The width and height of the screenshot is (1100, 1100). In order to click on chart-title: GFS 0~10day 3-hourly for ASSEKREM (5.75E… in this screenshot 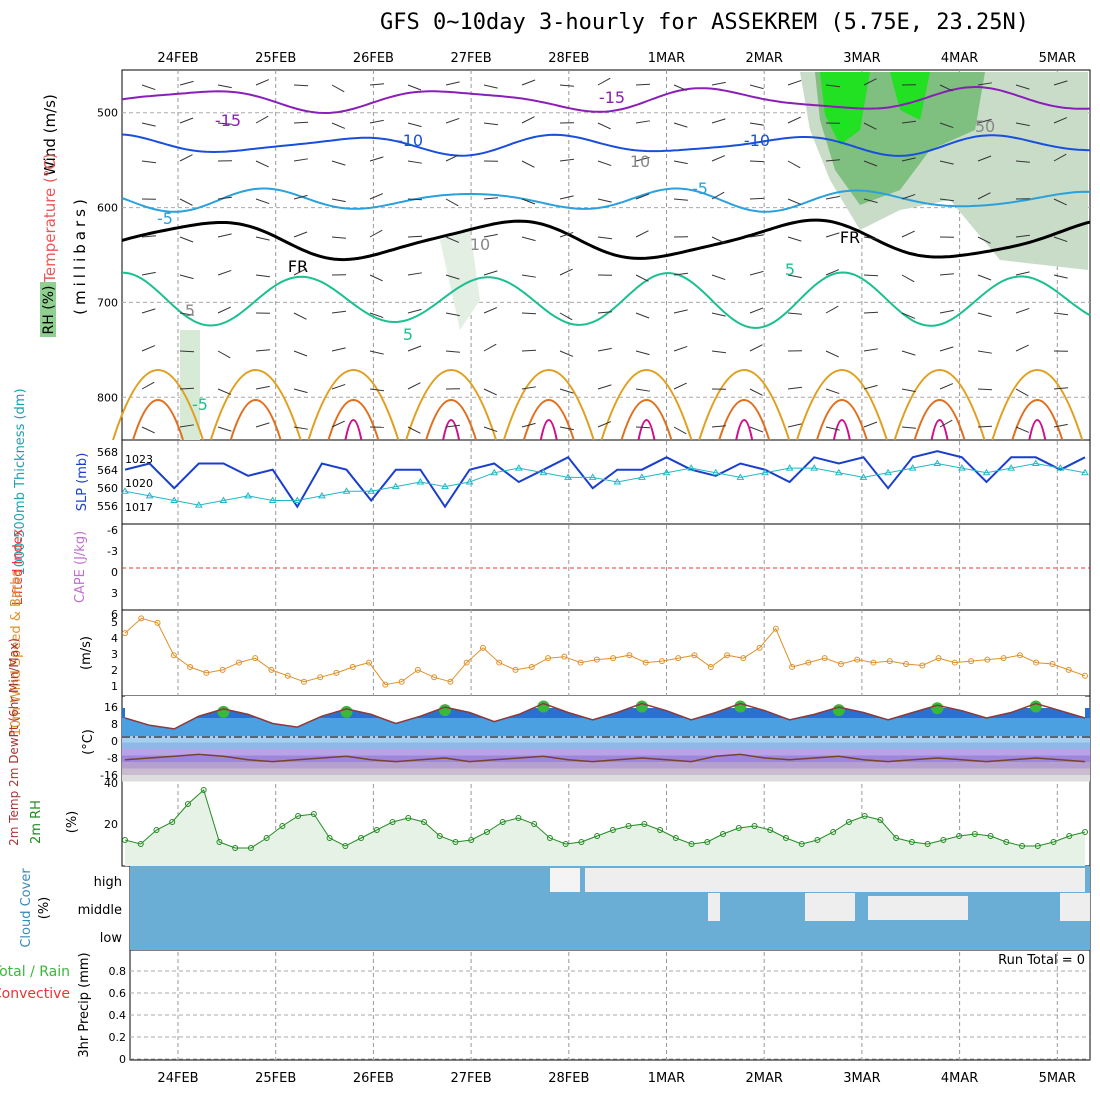, I will do `click(705, 22)`.